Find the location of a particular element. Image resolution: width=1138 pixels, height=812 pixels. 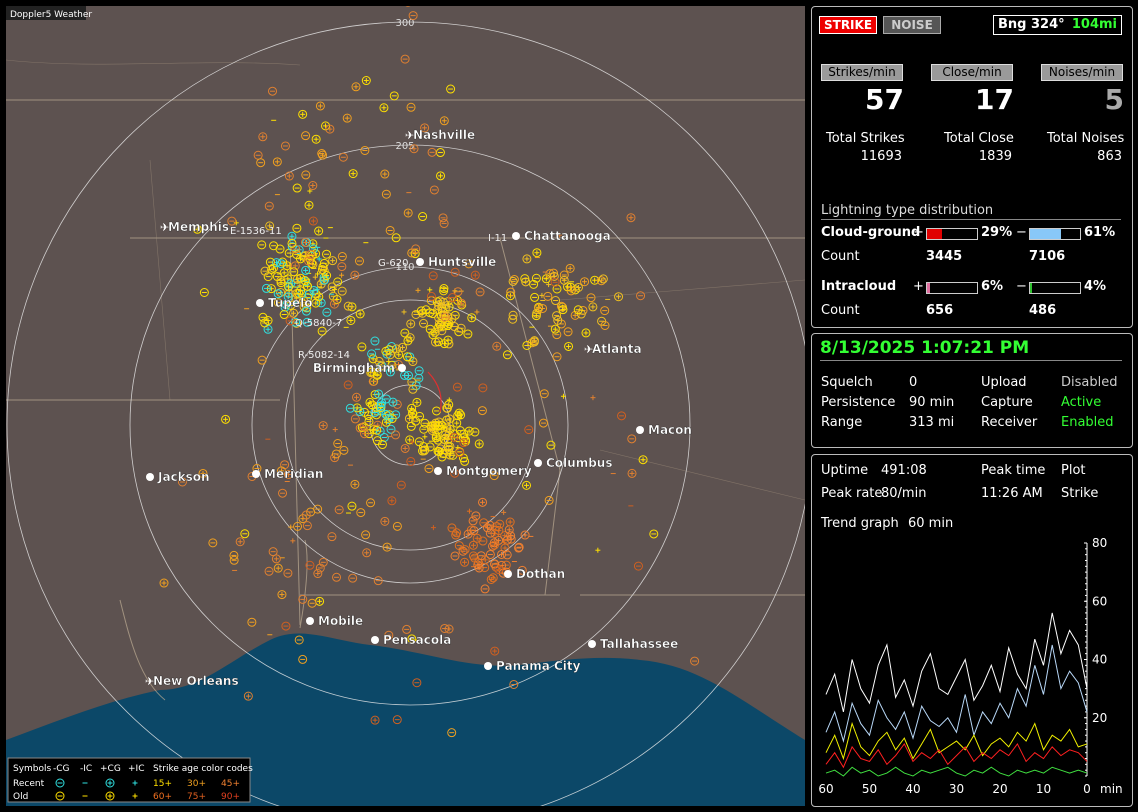

status-cell: Disabled is located at coordinates (1089, 382).